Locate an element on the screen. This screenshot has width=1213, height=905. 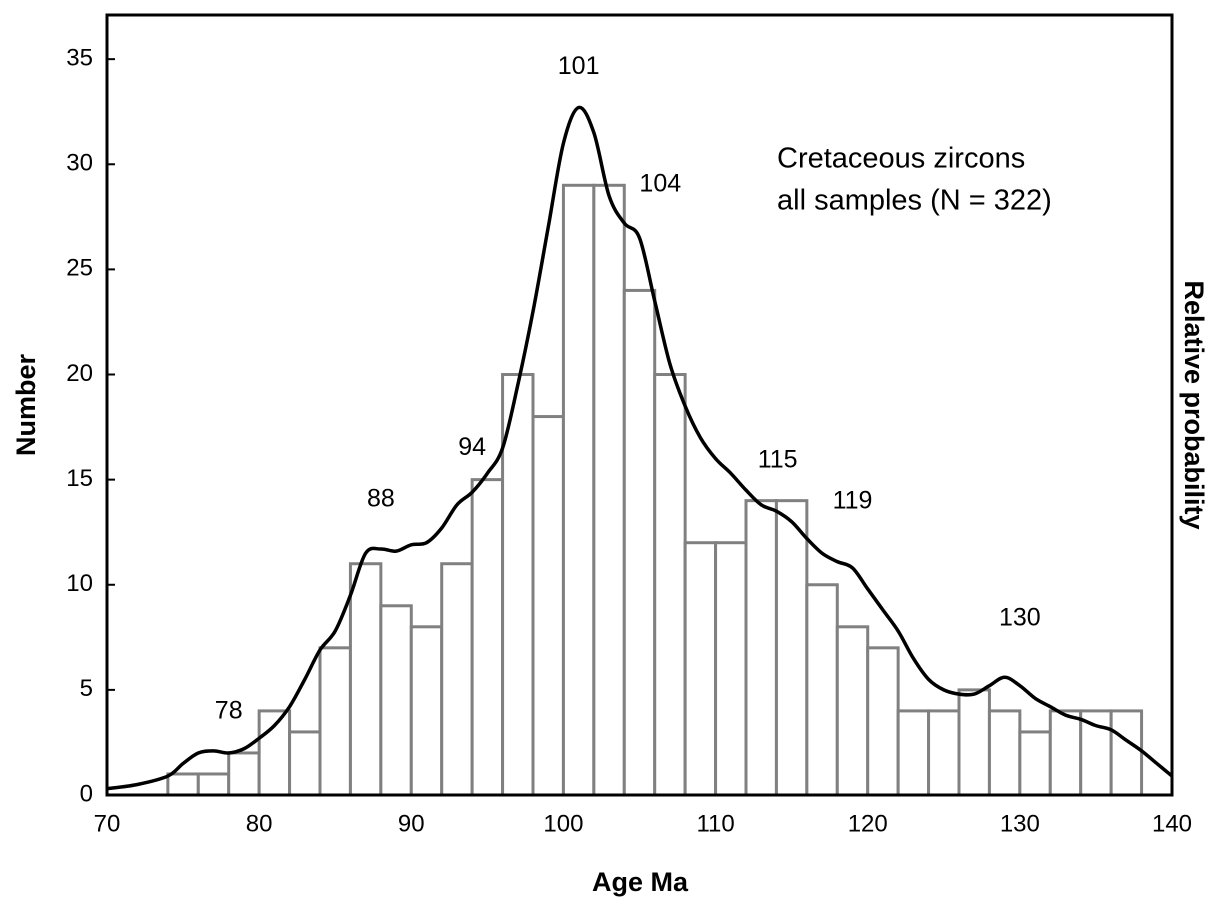
x-tick-label: 80 is located at coordinates (259, 823).